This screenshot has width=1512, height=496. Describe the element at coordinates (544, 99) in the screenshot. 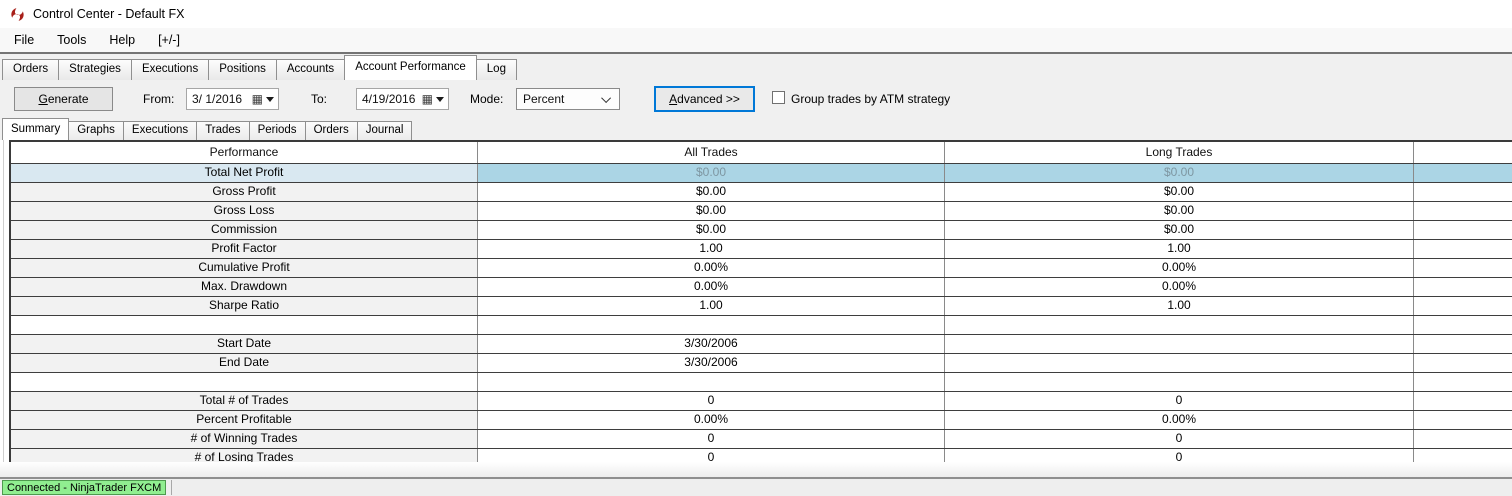

I see `mode-selected-value: Percent` at that location.